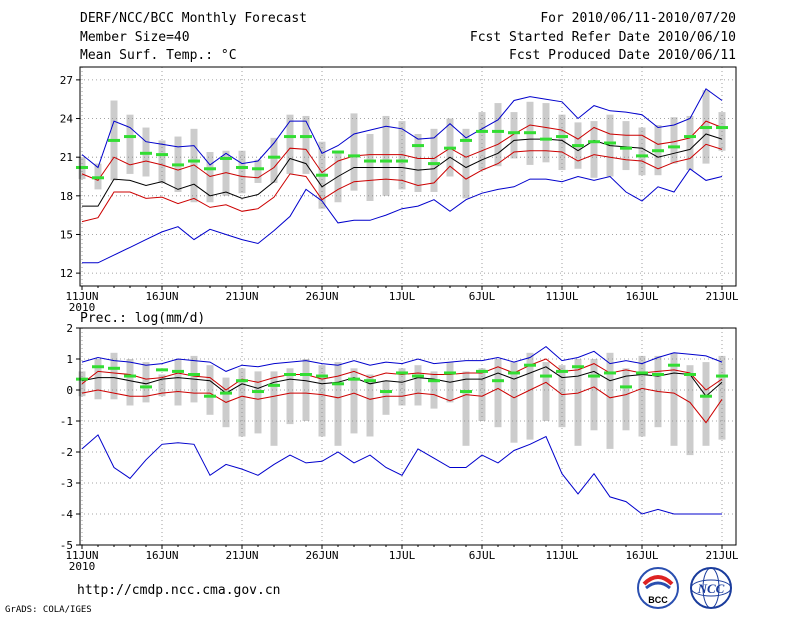 Image resolution: width=800 pixels, height=618 pixels. What do you see at coordinates (402, 151) in the screenshot?
I see `series-upper` at bounding box center [402, 151].